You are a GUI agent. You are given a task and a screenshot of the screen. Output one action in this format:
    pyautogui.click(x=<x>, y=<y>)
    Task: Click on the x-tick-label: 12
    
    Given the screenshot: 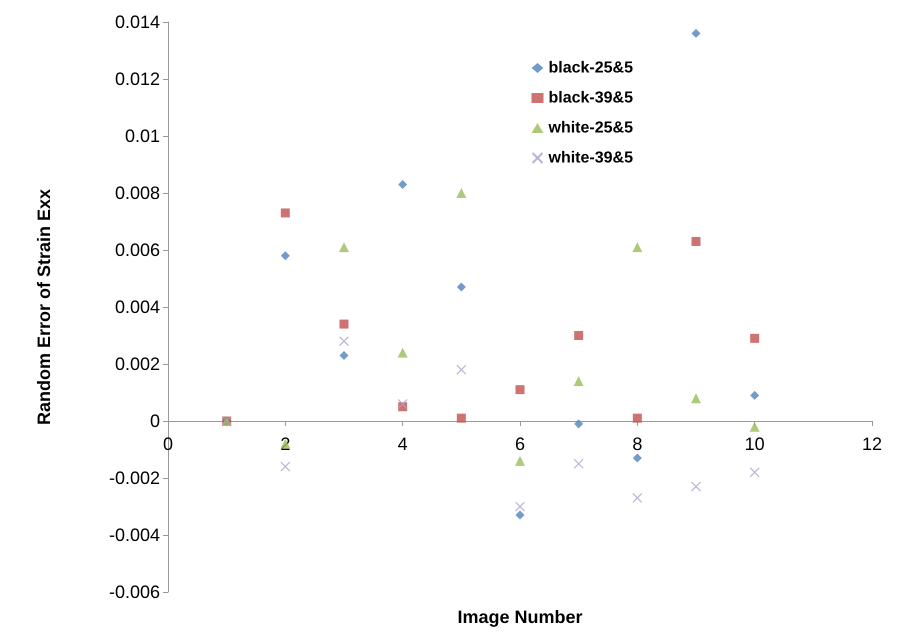 What is the action you would take?
    pyautogui.click(x=872, y=444)
    